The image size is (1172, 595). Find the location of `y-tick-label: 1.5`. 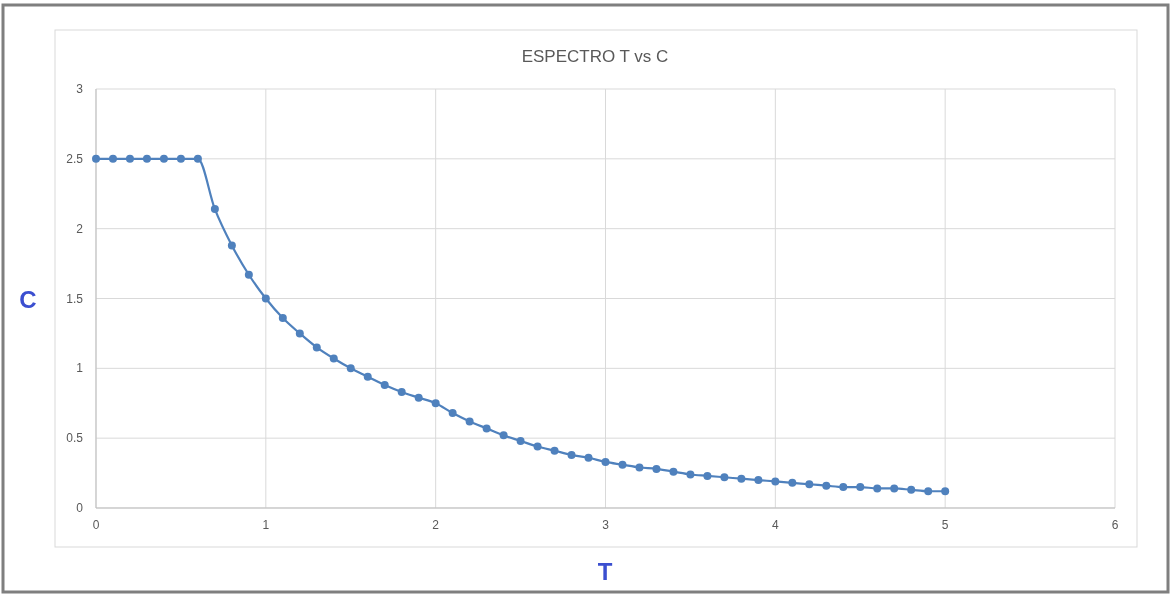

y-tick-label: 1.5 is located at coordinates (75, 298).